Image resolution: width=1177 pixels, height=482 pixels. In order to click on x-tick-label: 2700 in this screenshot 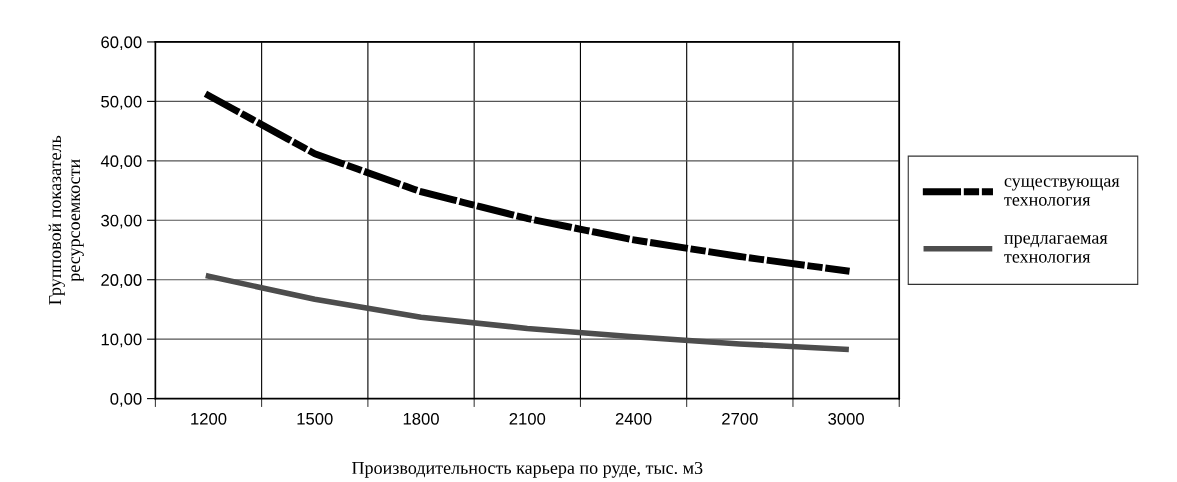, I will do `click(740, 418)`.